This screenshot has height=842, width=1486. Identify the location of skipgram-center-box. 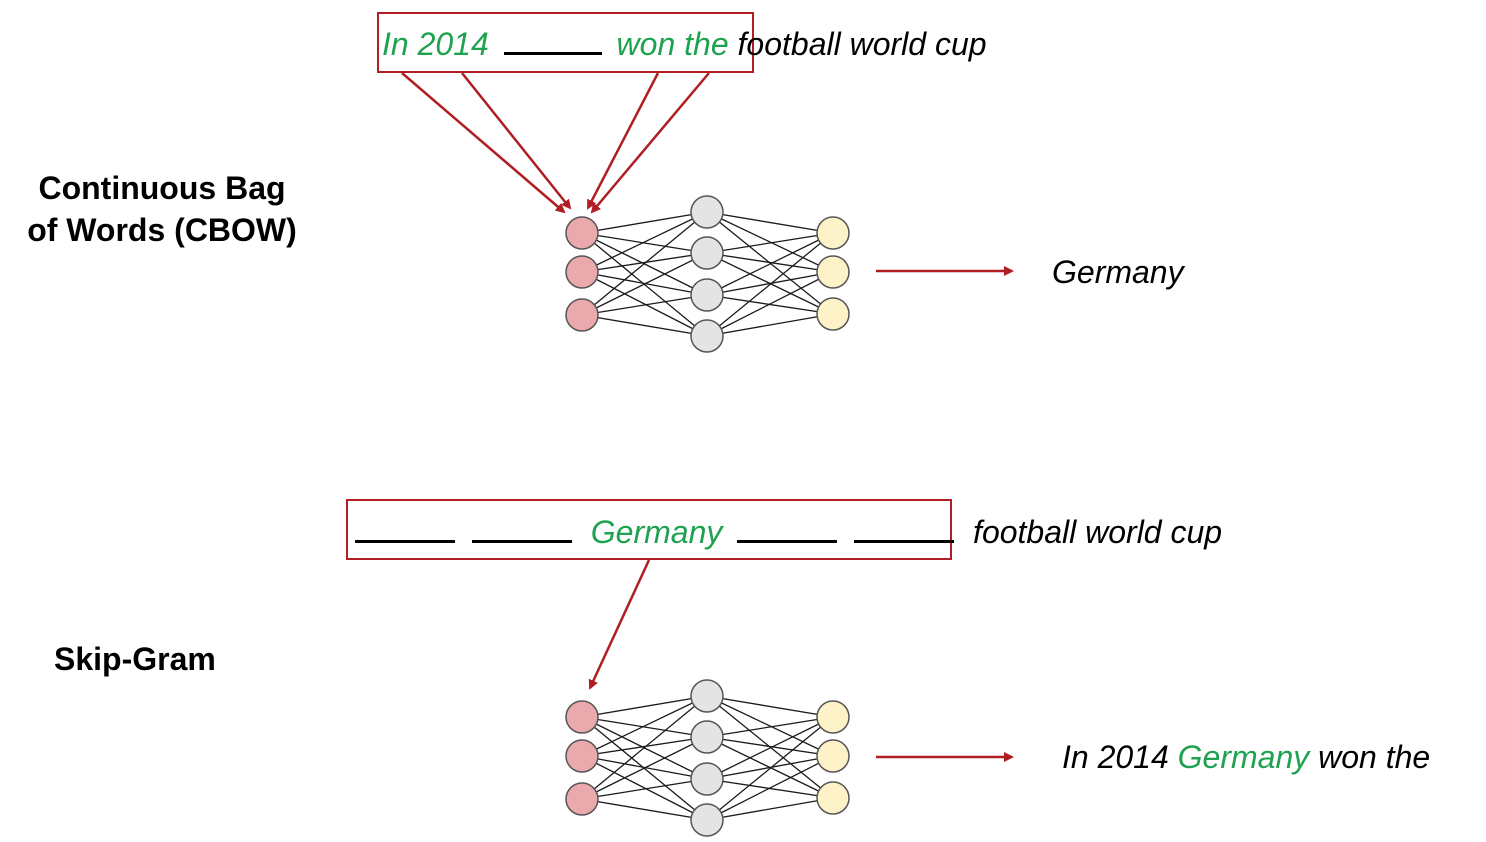
(649, 529).